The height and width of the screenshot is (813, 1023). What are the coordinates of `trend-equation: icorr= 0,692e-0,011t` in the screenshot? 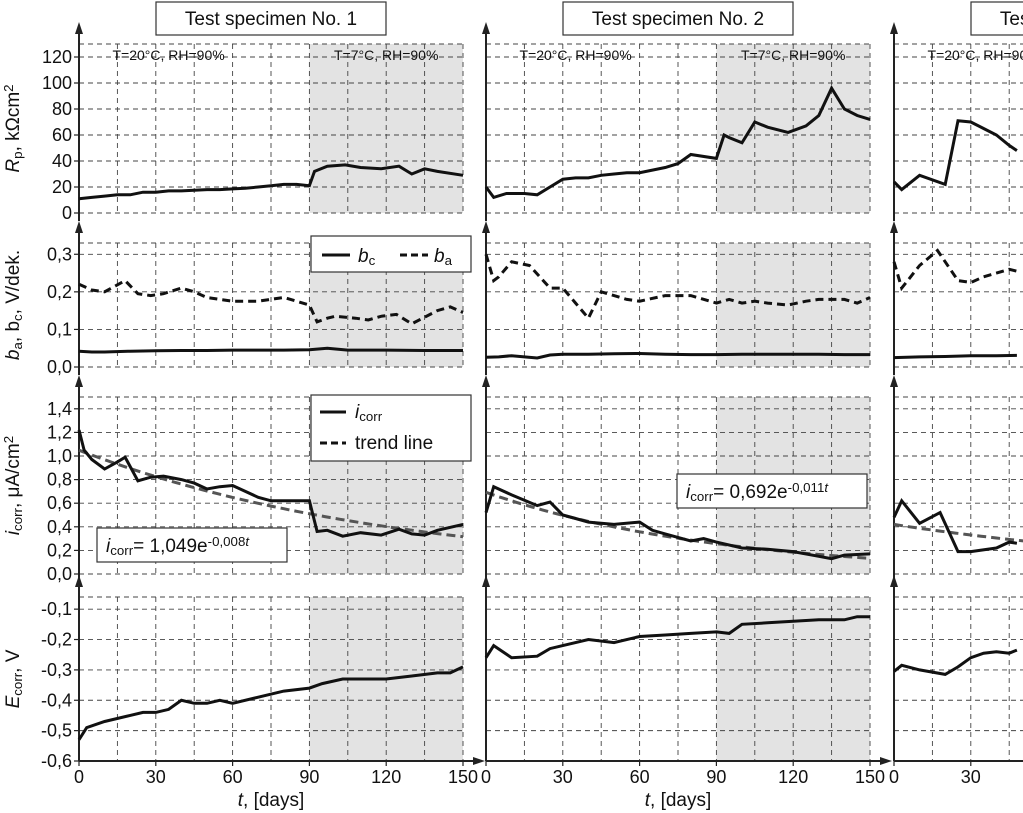 It's located at (757, 492).